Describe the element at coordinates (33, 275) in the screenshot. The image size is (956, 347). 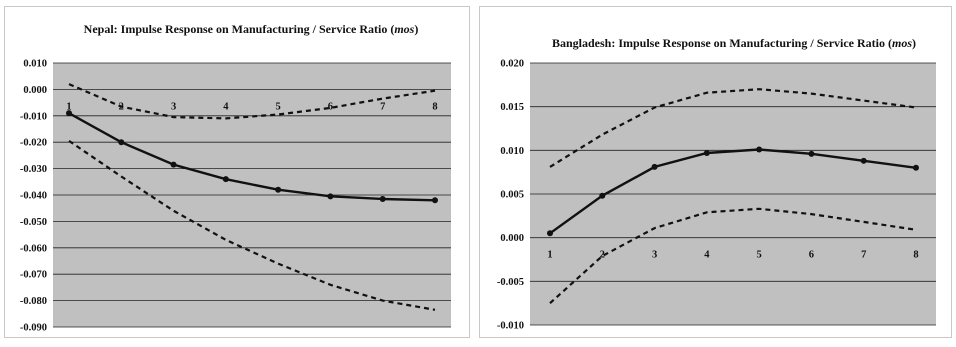
I see `y-tick-label: -0.070` at that location.